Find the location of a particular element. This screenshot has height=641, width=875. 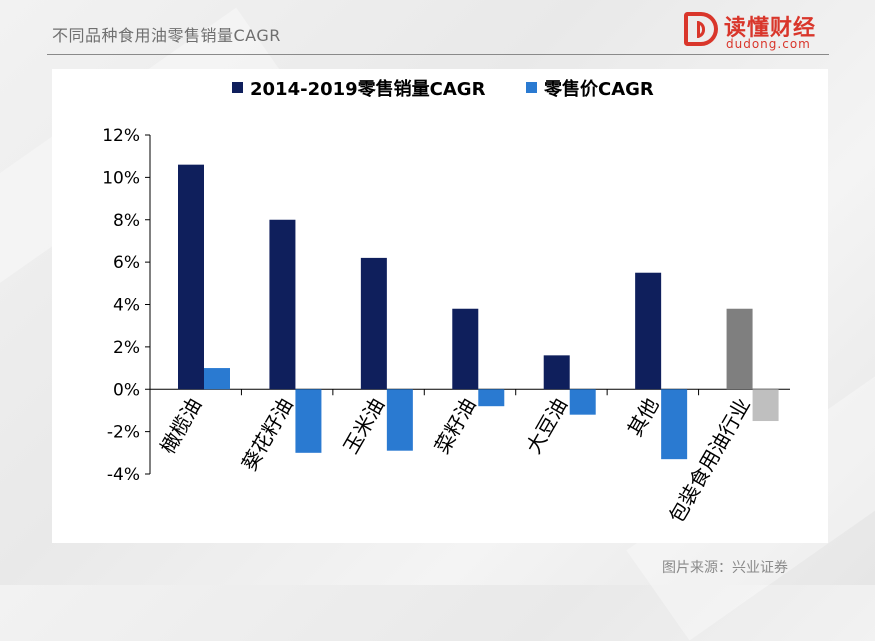

x-category-label: 橄榄油 is located at coordinates (181, 426).